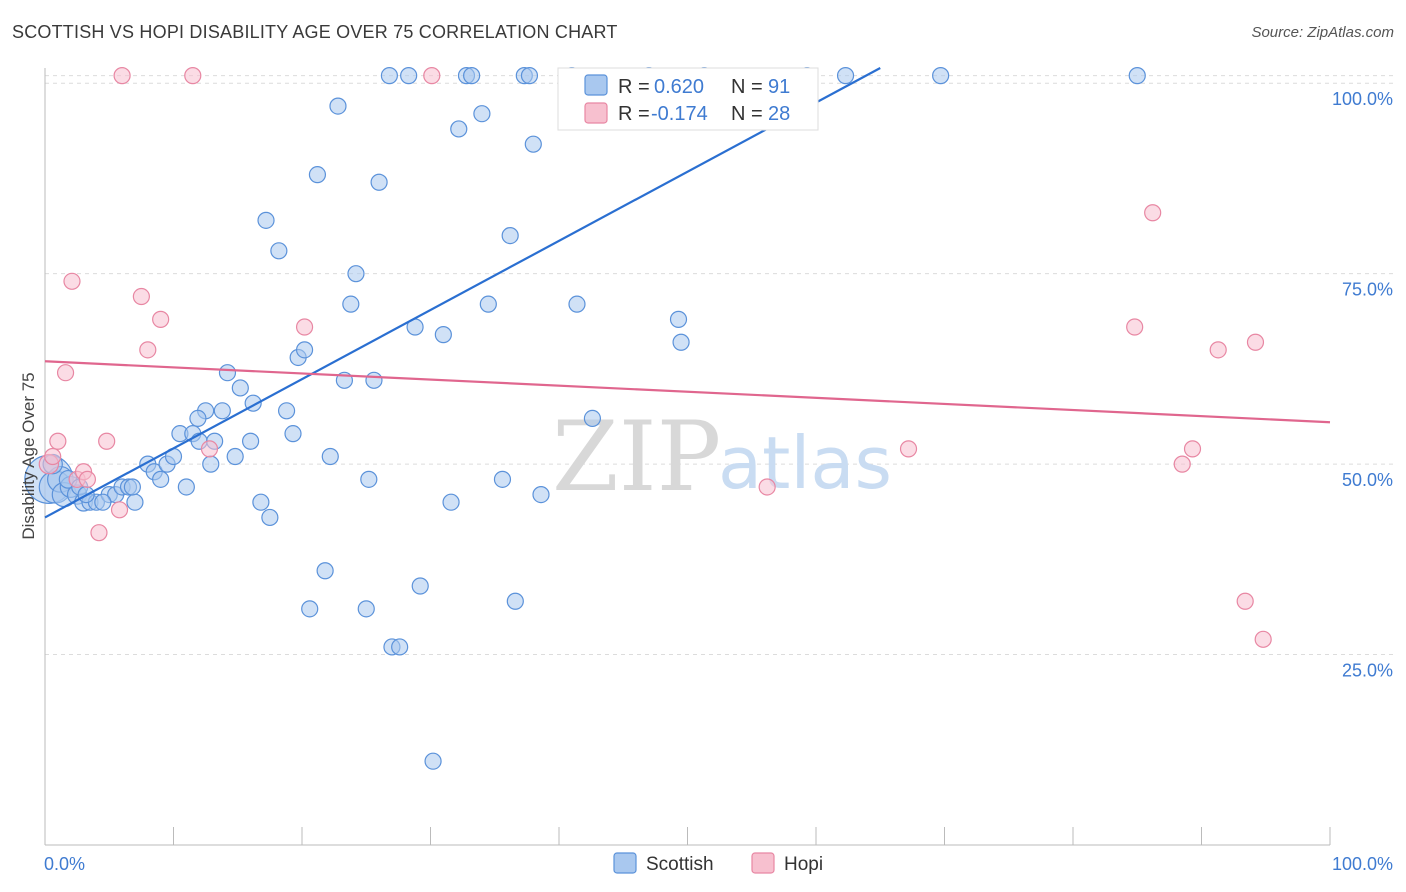 The image size is (1406, 892). Describe the element at coordinates (1367, 671) in the screenshot. I see `y-tick-label: 25.0%` at that location.